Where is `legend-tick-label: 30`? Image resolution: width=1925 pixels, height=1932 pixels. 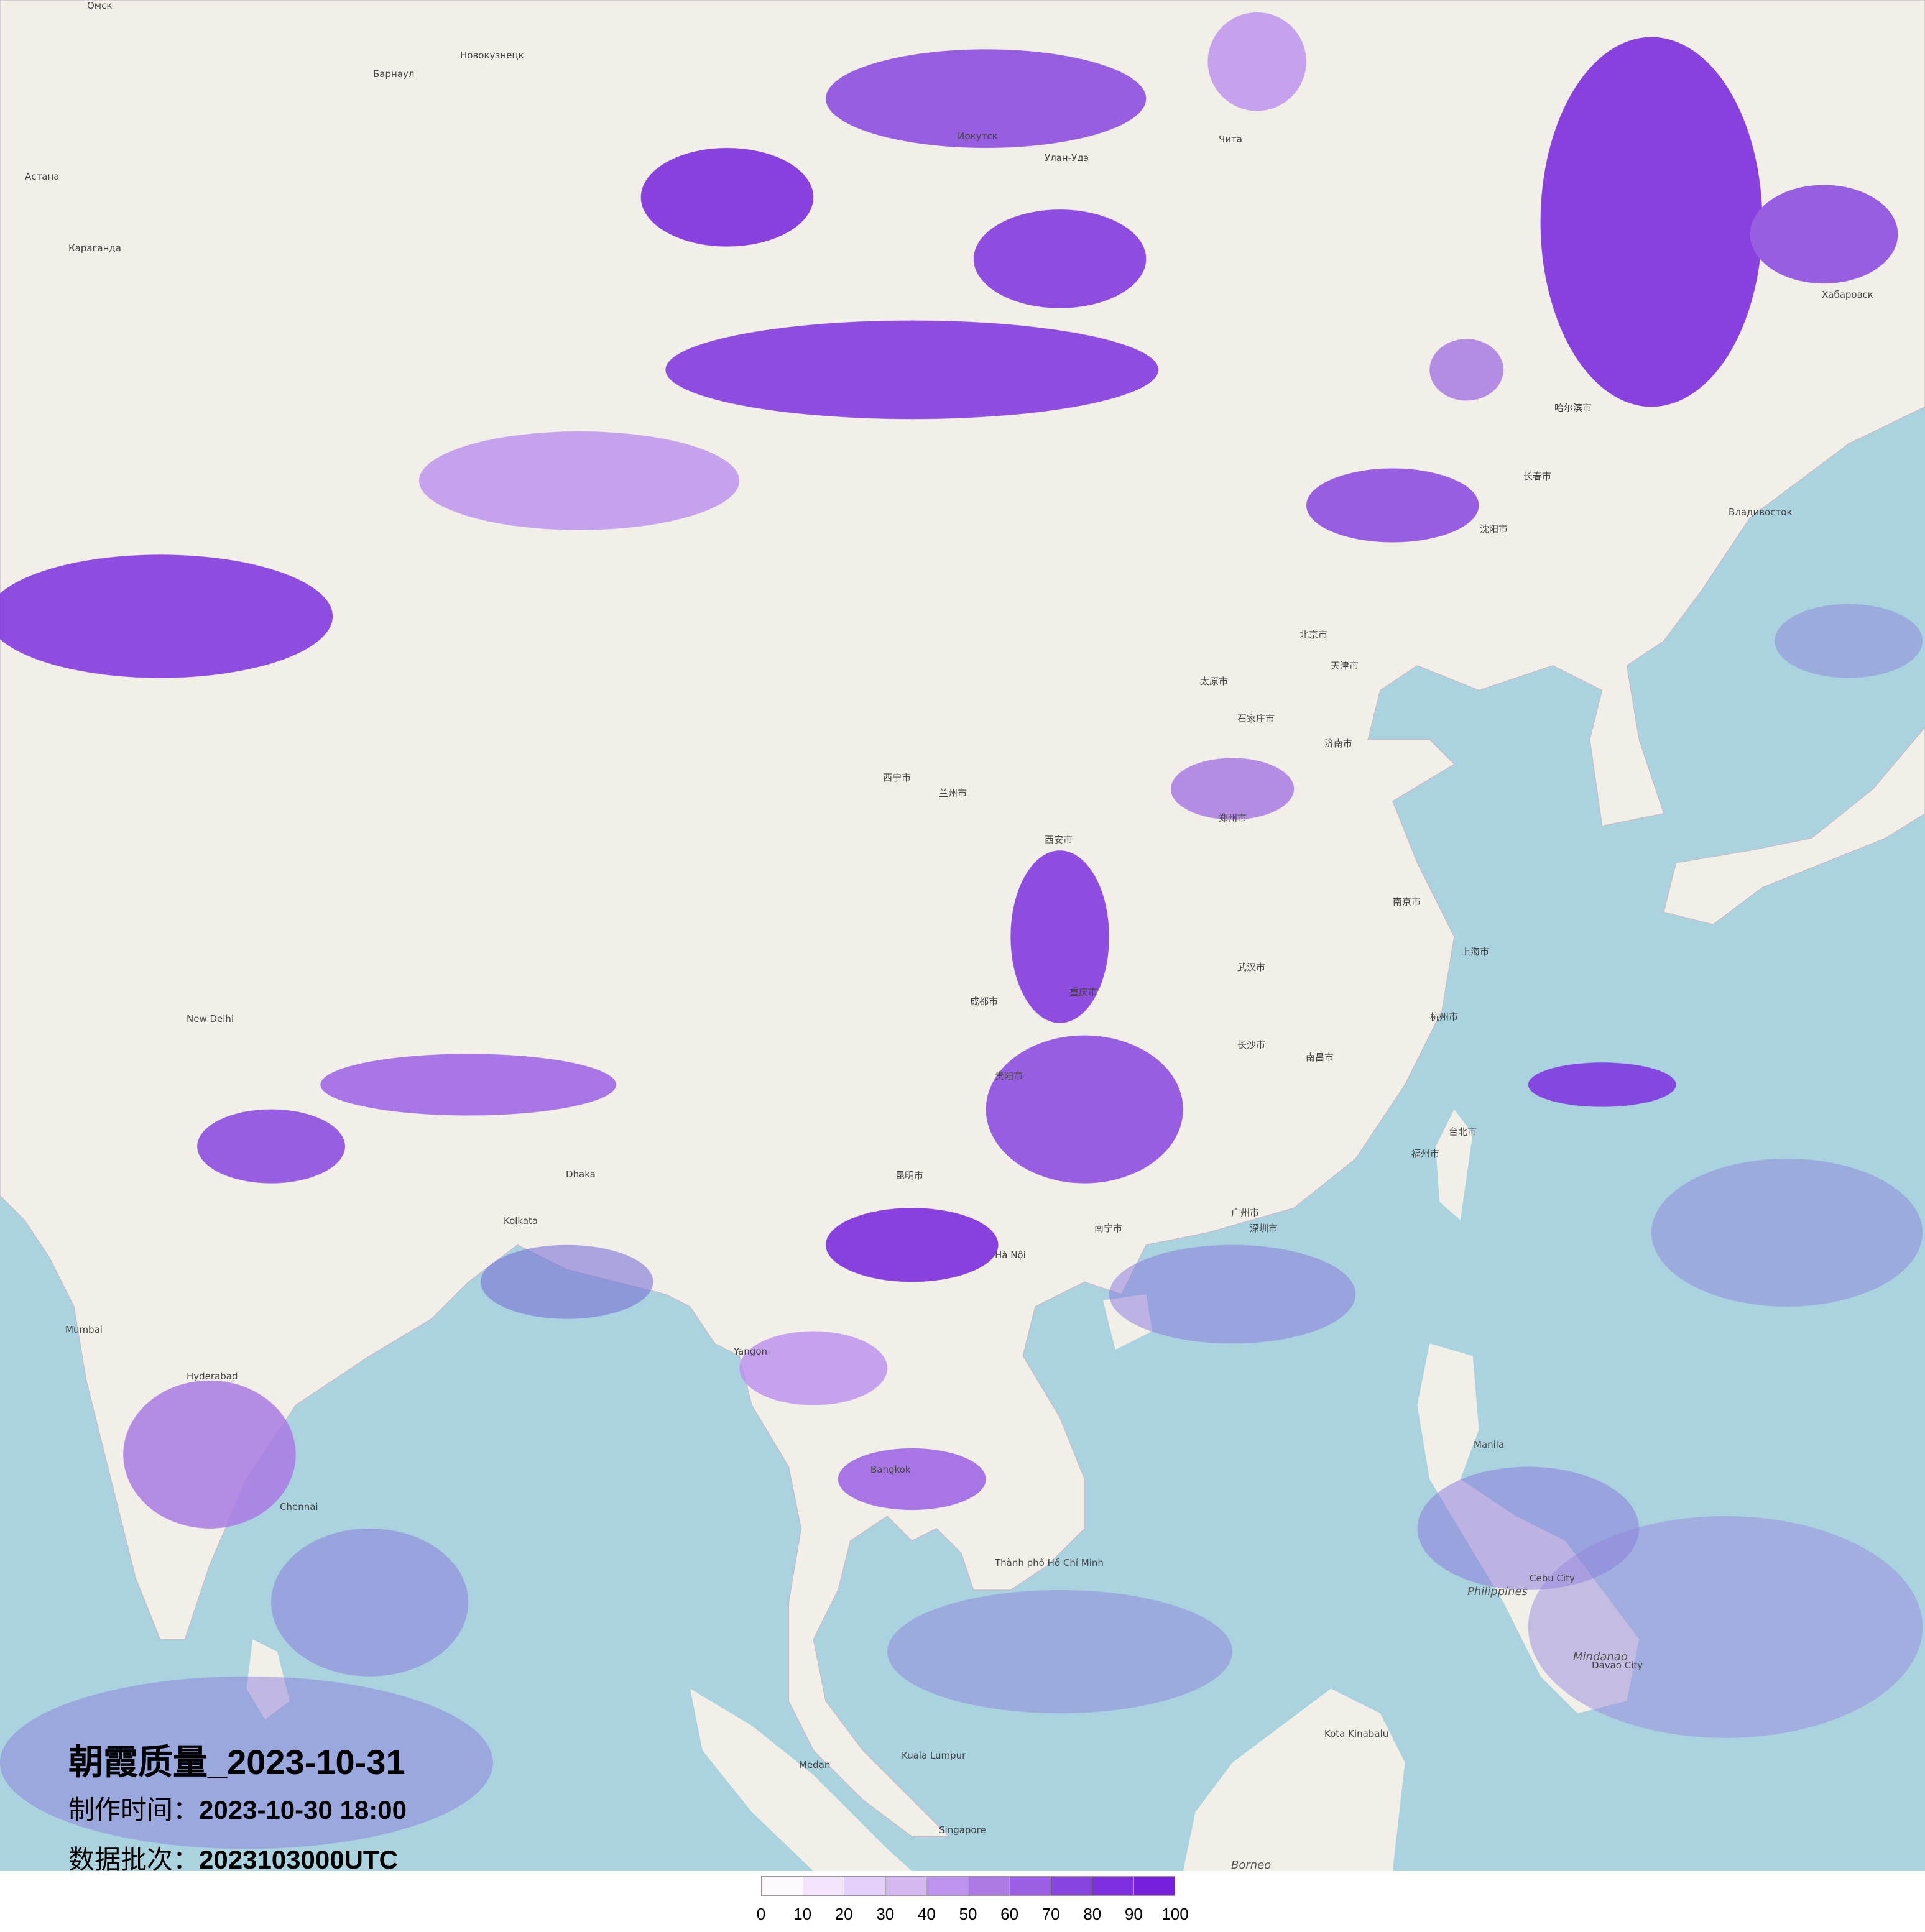 legend-tick-label: 30 is located at coordinates (885, 1914).